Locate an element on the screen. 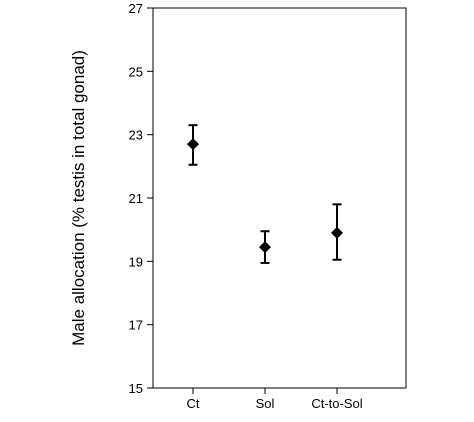  y-tick-label: 21 is located at coordinates (136, 198).